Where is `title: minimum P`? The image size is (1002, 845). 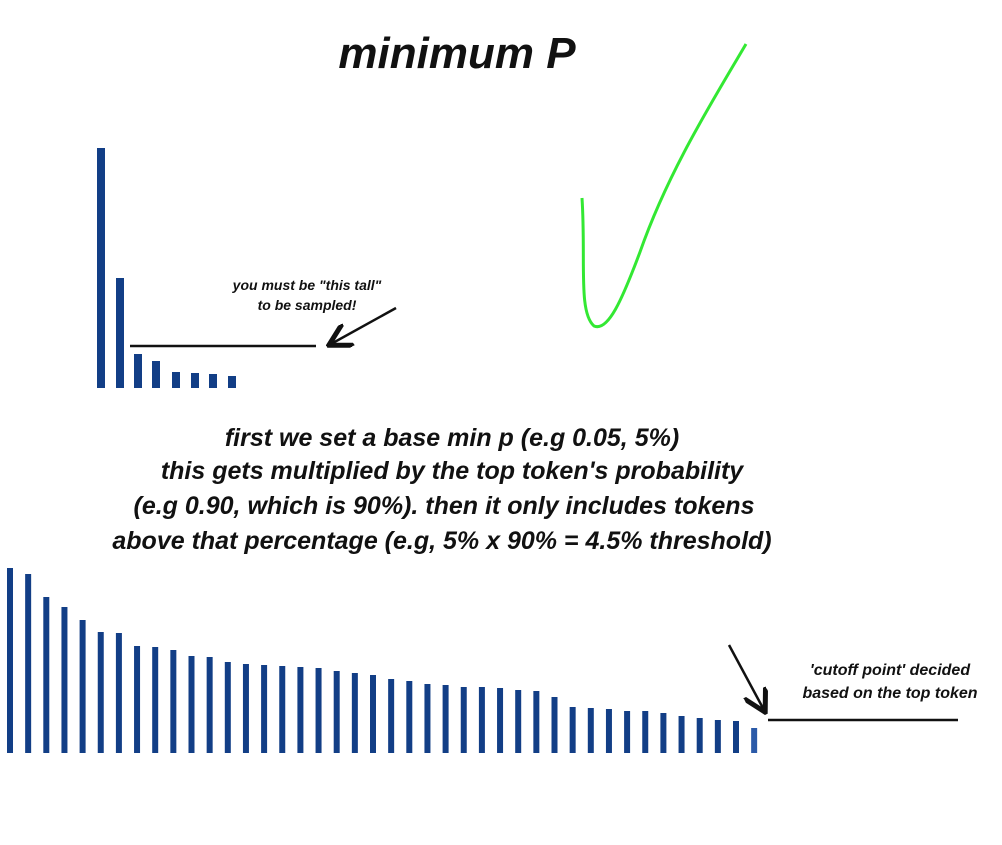
title: minimum P is located at coordinates (457, 53).